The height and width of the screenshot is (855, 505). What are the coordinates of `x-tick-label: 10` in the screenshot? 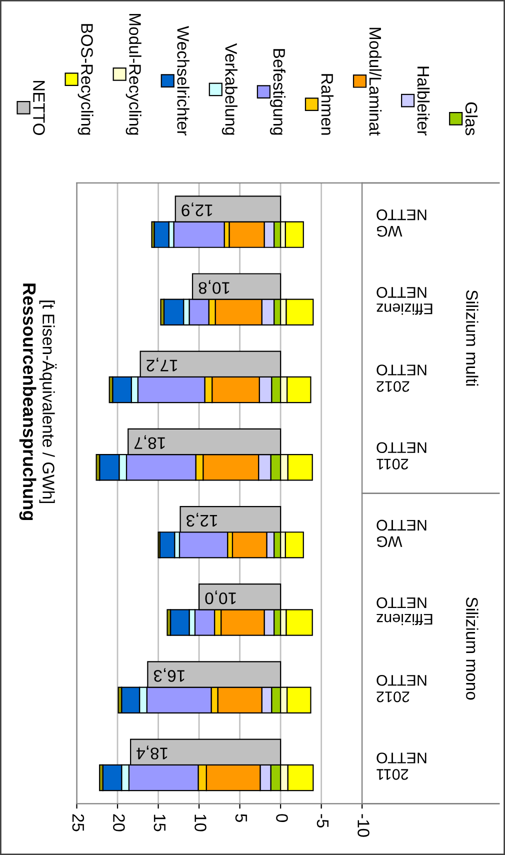 It's located at (200, 823).